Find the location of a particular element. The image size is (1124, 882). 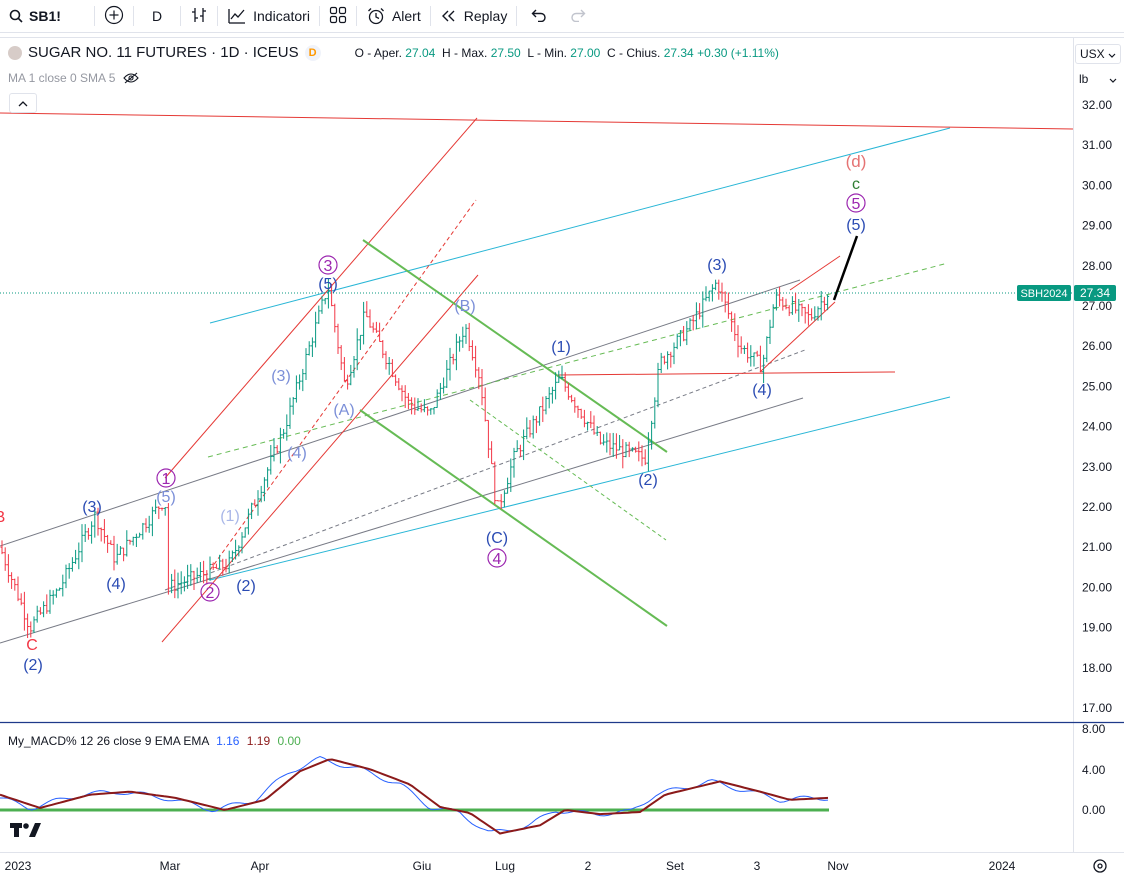

replay-label: Replay is located at coordinates (485, 16).